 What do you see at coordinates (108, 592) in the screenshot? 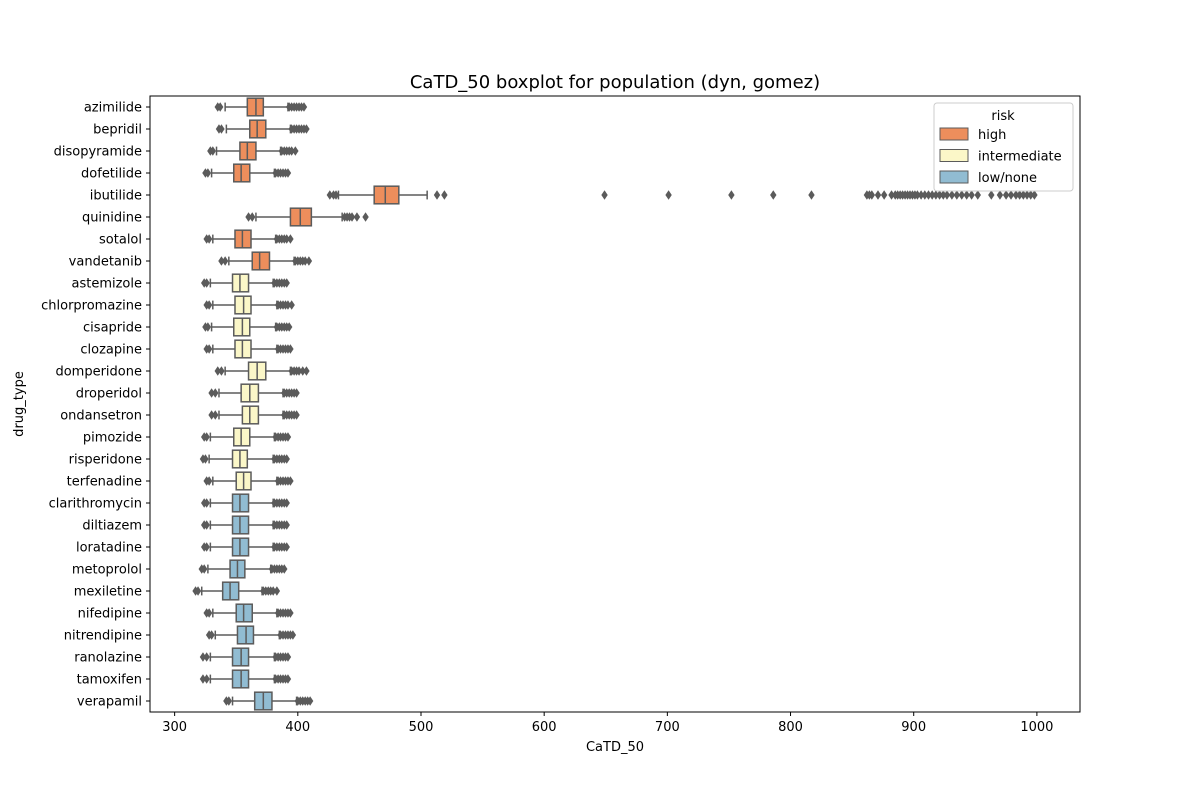
I see `y-tick-label: mexiletine` at bounding box center [108, 592].